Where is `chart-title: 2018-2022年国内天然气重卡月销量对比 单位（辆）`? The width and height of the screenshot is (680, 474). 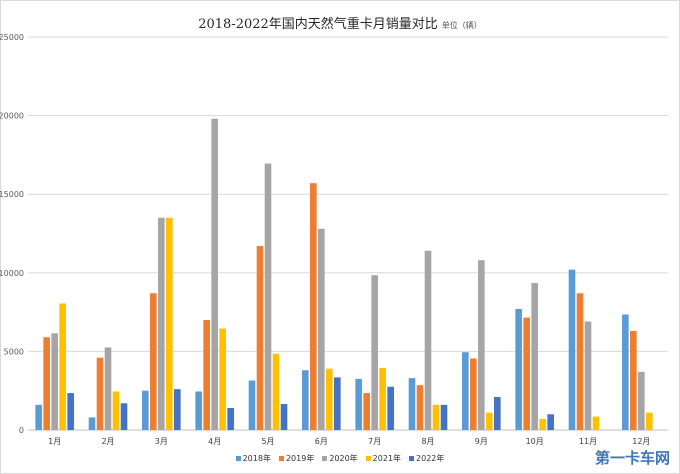 chart-title: 2018-2022年国内天然气重卡月销量对比 单位（辆） is located at coordinates (340, 22).